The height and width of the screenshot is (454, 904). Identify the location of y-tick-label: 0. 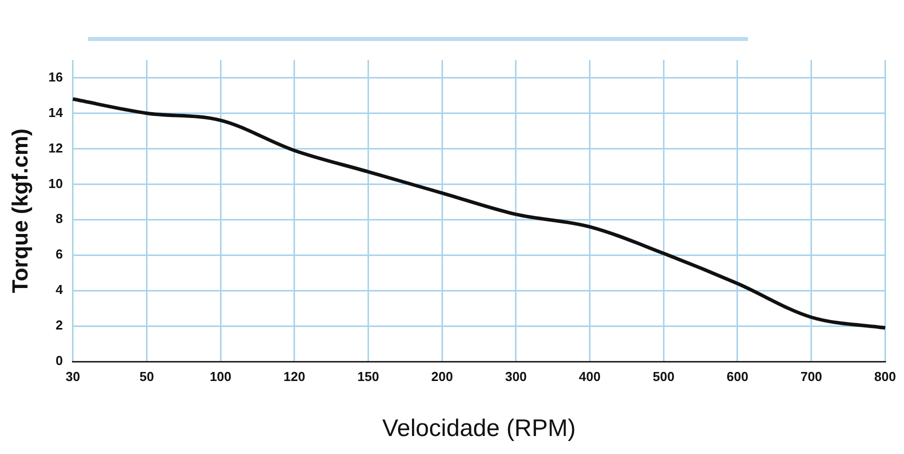
(59, 360).